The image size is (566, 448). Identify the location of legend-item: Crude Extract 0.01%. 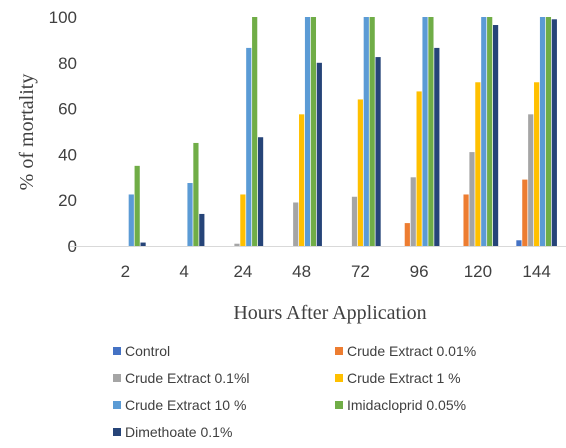
(405, 351).